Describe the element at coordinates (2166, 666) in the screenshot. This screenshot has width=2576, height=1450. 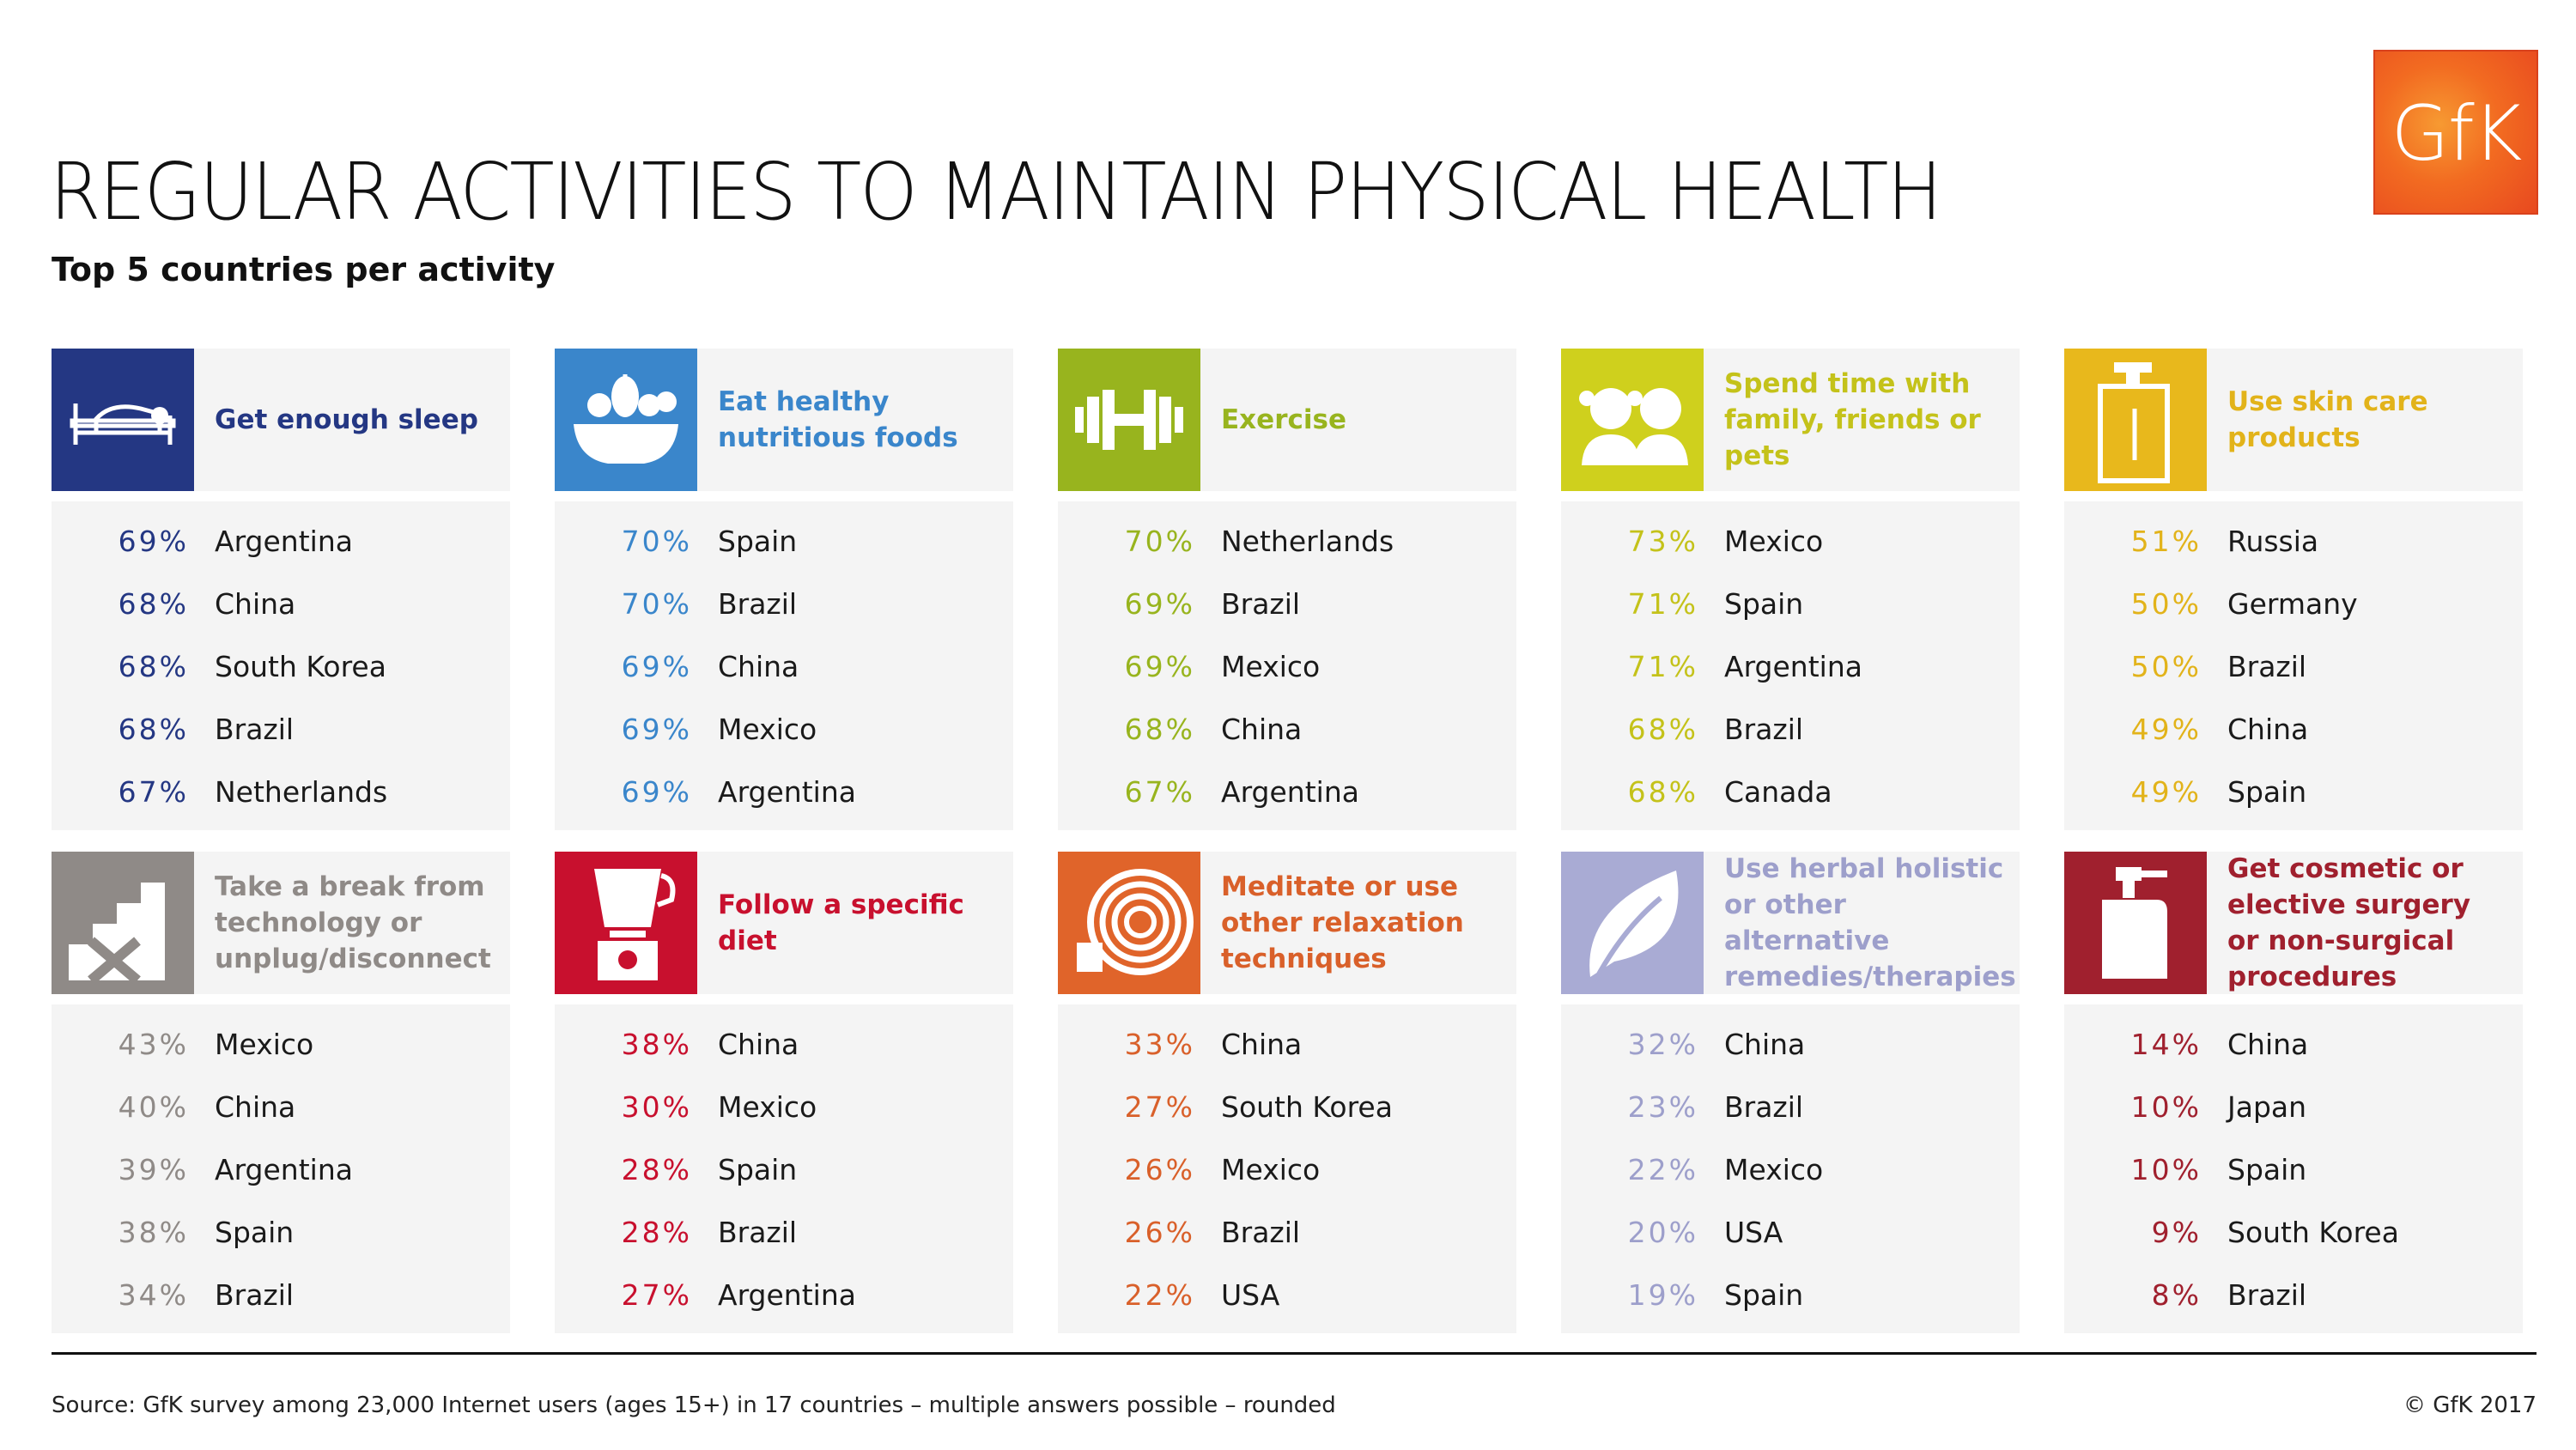
I see `percent-value: 50%` at that location.